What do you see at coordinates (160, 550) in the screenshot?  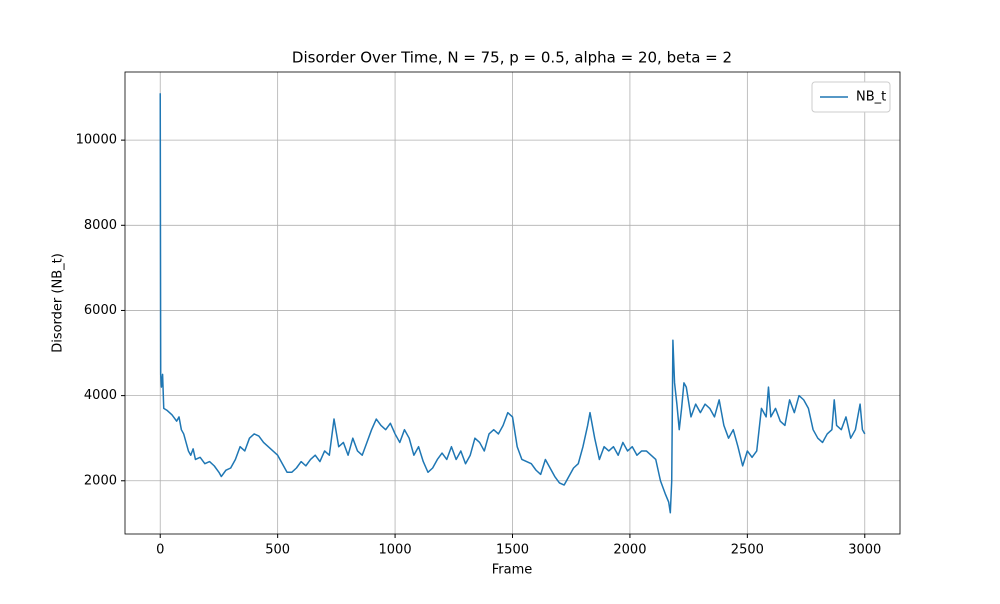 I see `x-tick-label: 0` at bounding box center [160, 550].